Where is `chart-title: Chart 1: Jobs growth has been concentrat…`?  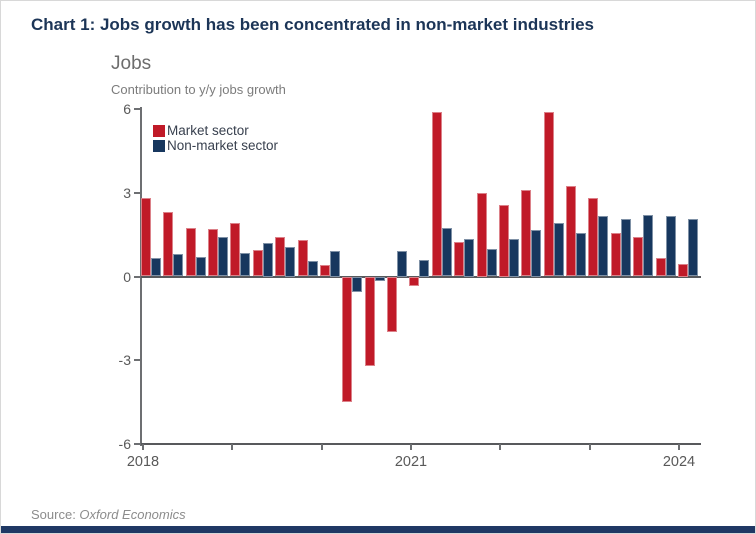 chart-title: Chart 1: Jobs growth has been concentrat… is located at coordinates (312, 24).